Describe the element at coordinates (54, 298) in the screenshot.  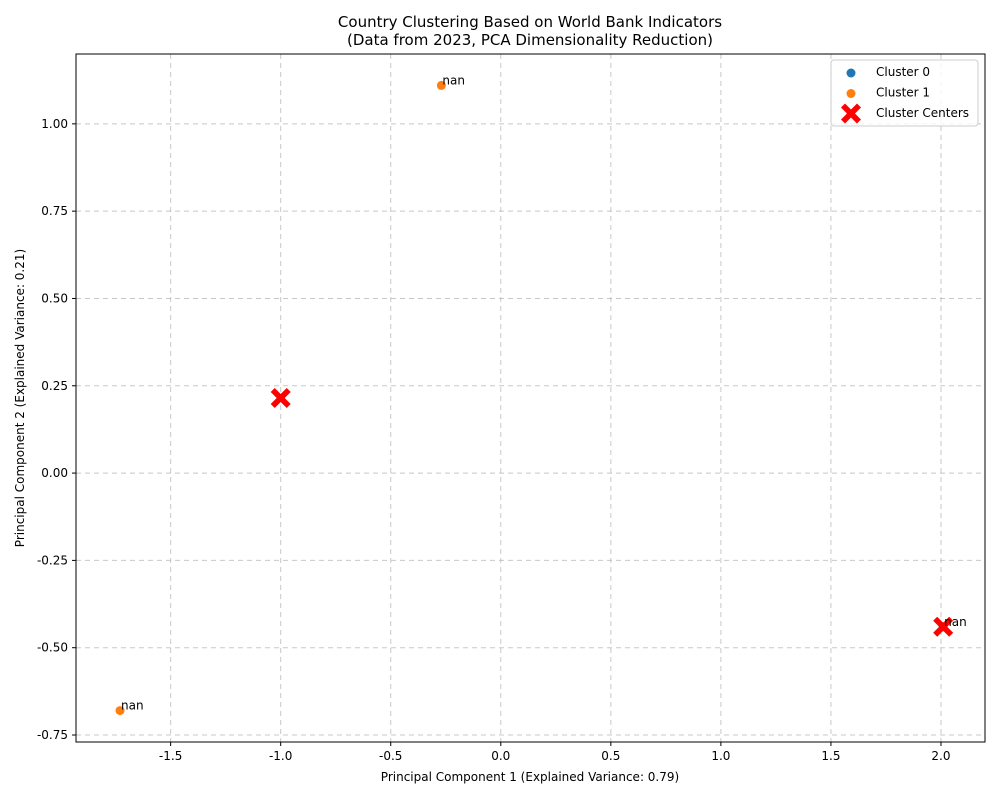
I see `y-tick-label: 0.50` at that location.